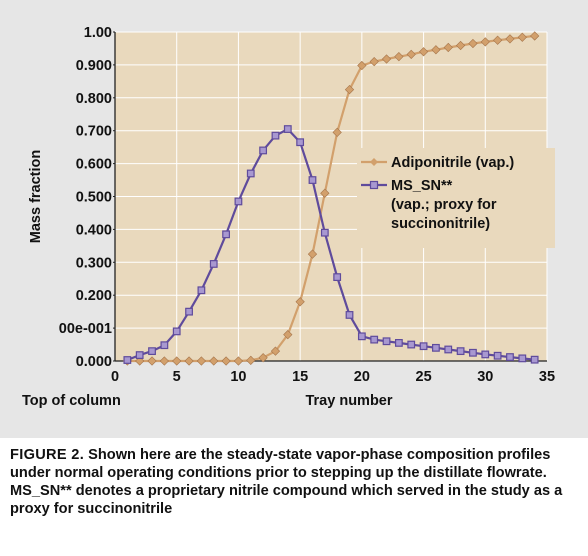 This screenshot has height=556, width=588. What do you see at coordinates (47, 455) in the screenshot?
I see `caption-label: FIGURE 2.` at bounding box center [47, 455].